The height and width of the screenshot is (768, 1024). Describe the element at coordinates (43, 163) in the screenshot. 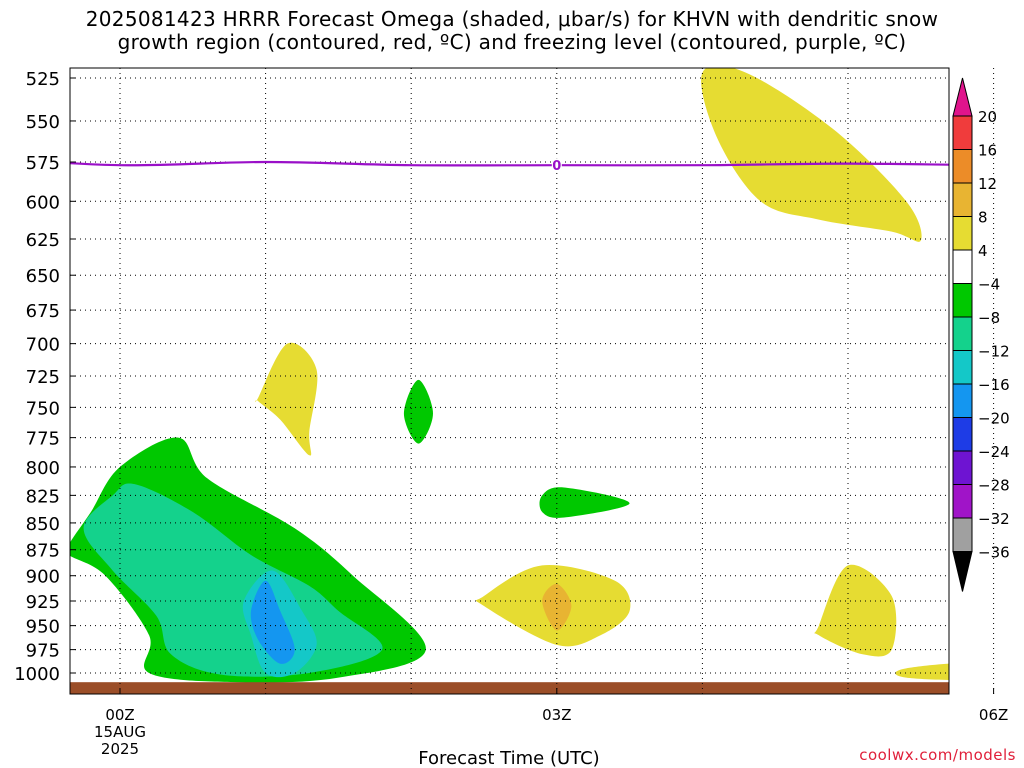

I see `y-tick-label: 575` at that location.